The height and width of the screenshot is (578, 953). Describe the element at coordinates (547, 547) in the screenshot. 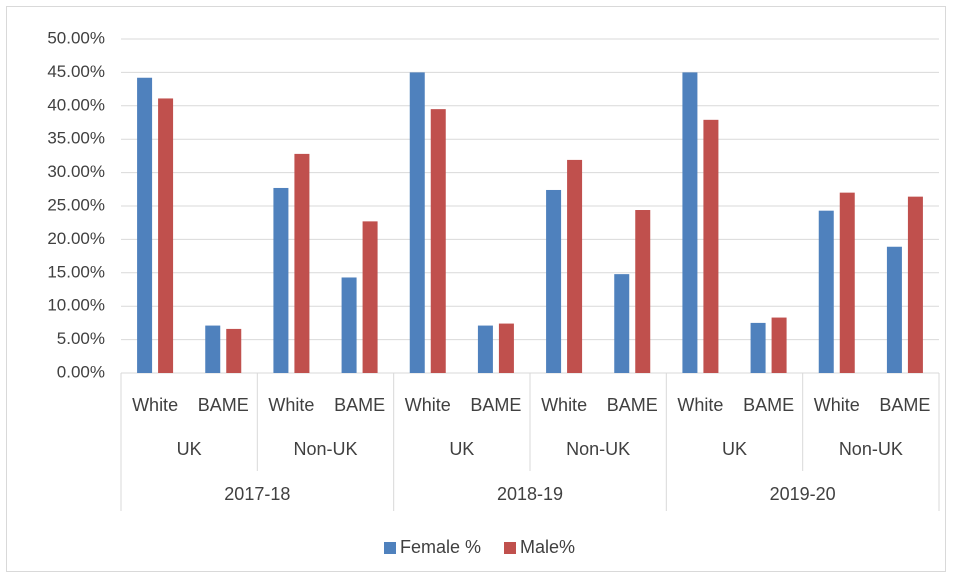

I see `legend-label-male: Male%` at that location.